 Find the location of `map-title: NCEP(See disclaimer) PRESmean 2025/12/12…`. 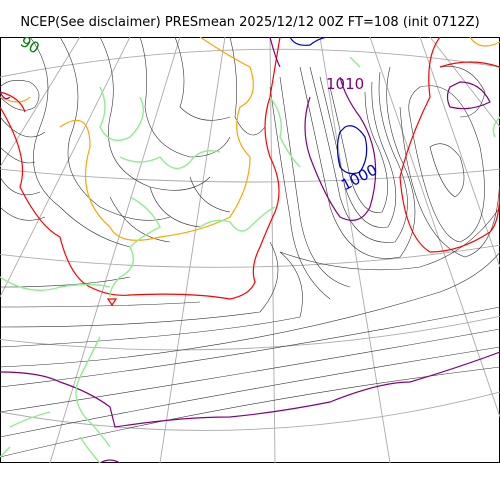

map-title: NCEP(See disclaimer) PRESmean 2025/12/12… is located at coordinates (250, 22).